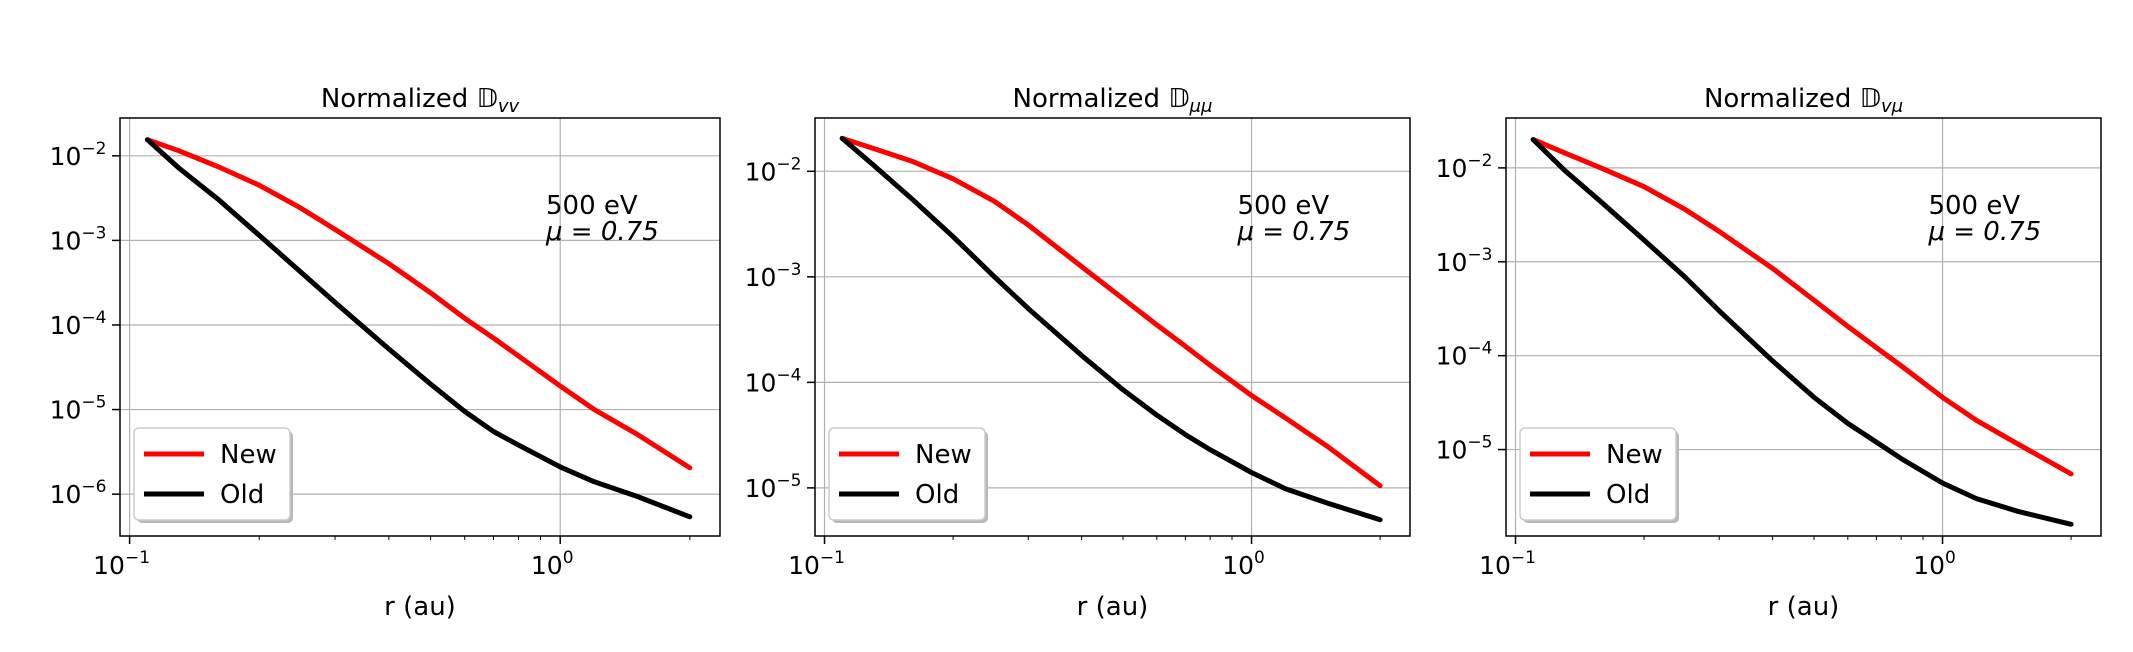 The image size is (2133, 652). Describe the element at coordinates (420, 100) in the screenshot. I see `chart-title: Normalized 𝔻vv` at that location.